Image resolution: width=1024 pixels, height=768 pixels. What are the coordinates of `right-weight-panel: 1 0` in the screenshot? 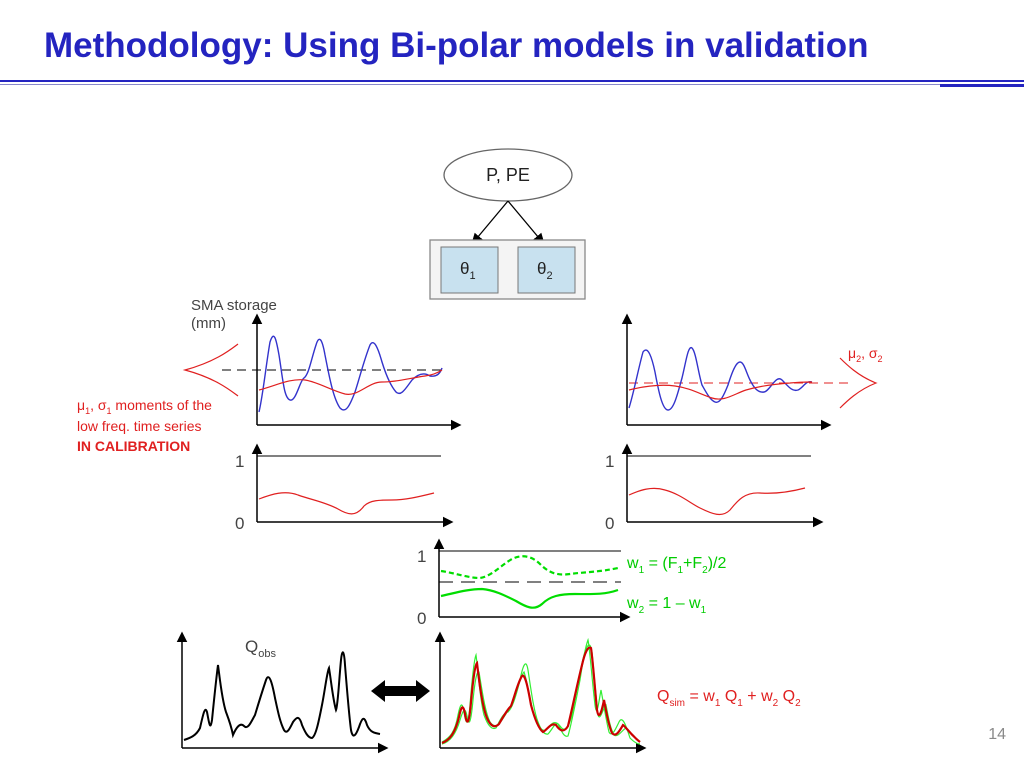 It's located at (714, 488).